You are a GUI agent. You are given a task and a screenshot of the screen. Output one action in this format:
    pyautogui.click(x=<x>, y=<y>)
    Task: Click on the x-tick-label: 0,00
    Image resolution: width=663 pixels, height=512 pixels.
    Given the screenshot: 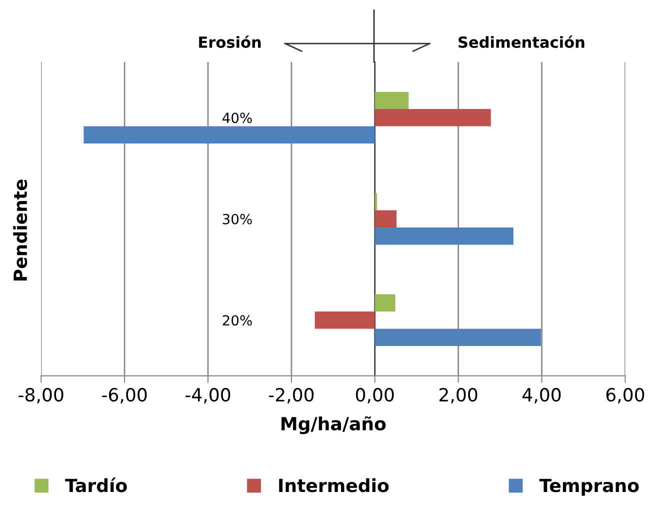 What is the action you would take?
    pyautogui.click(x=375, y=396)
    